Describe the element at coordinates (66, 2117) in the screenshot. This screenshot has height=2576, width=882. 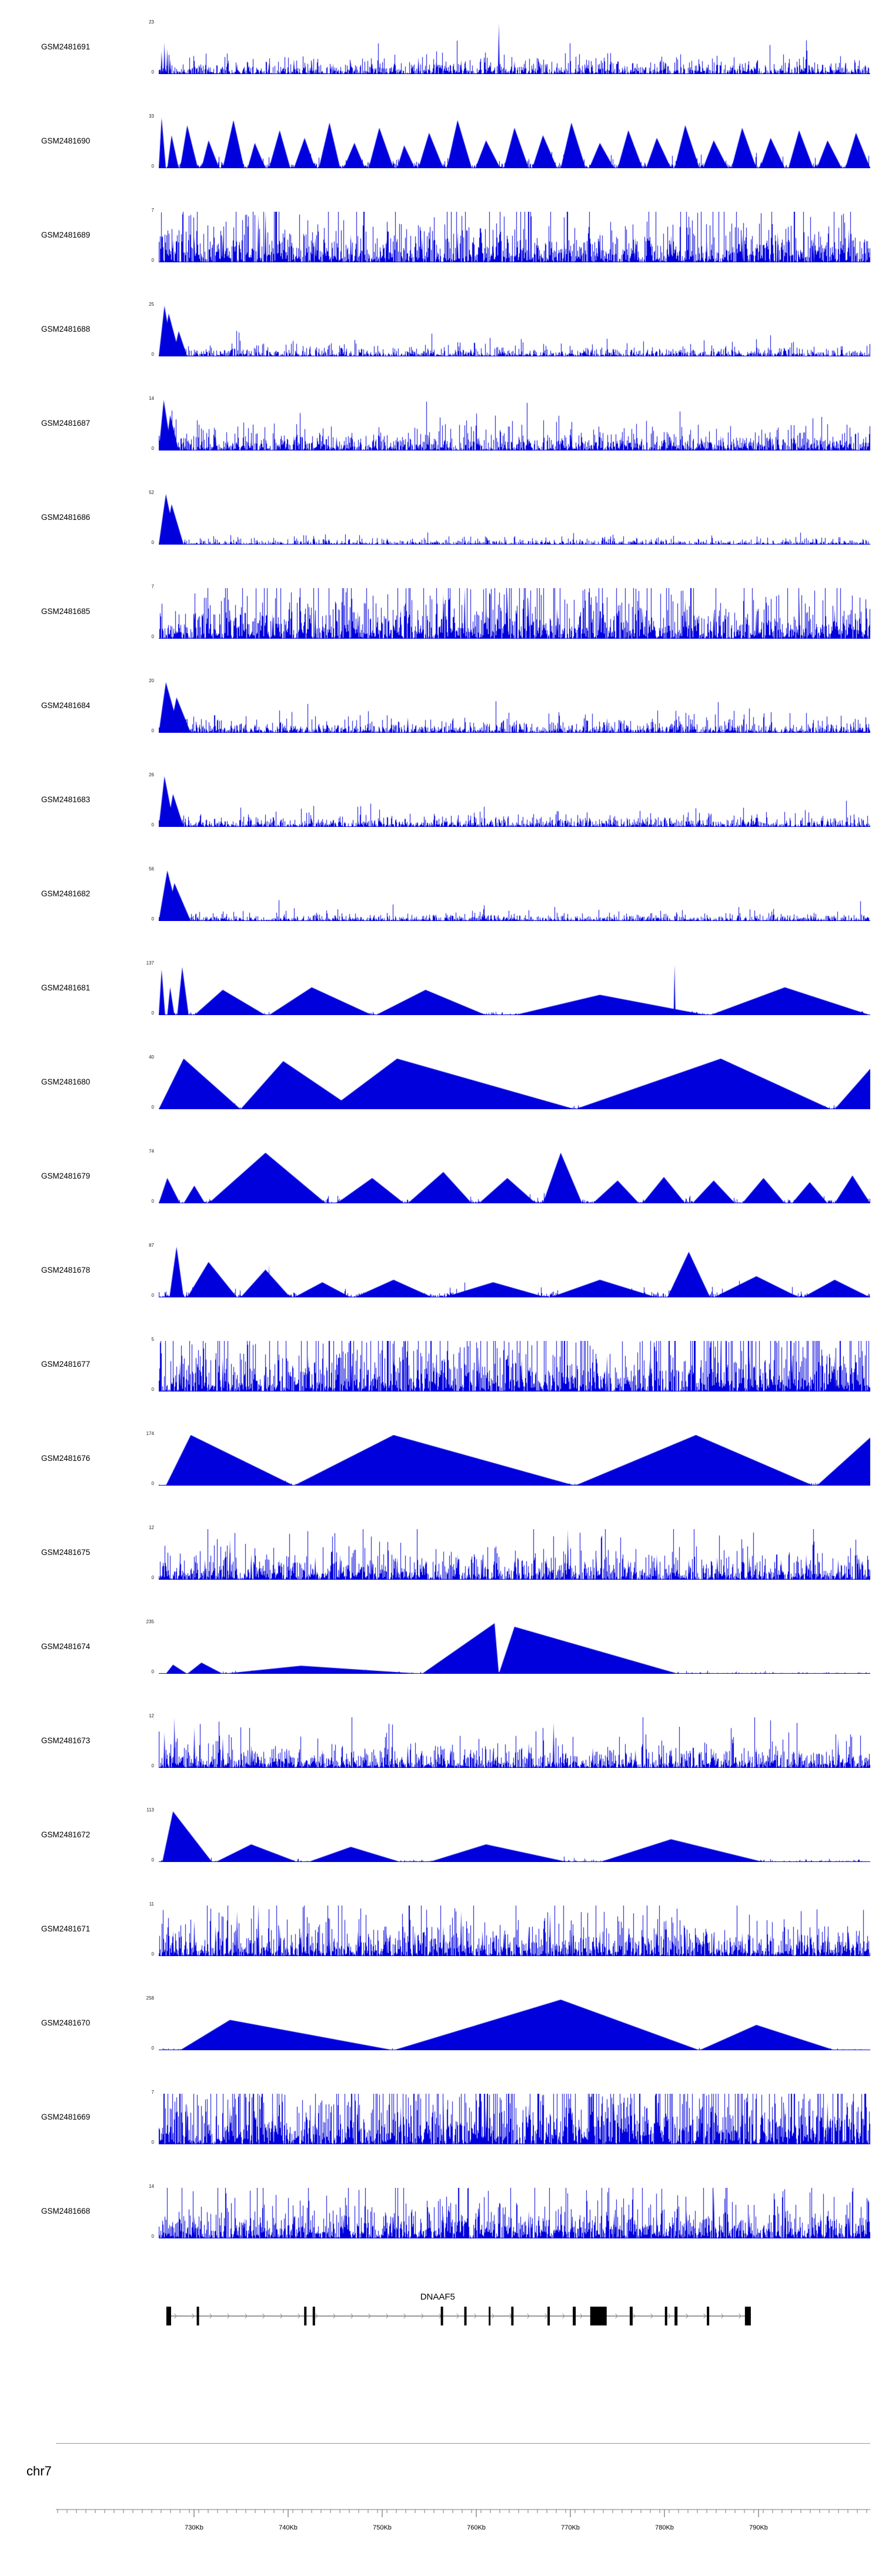
I see `track-label: GSM2481669` at that location.